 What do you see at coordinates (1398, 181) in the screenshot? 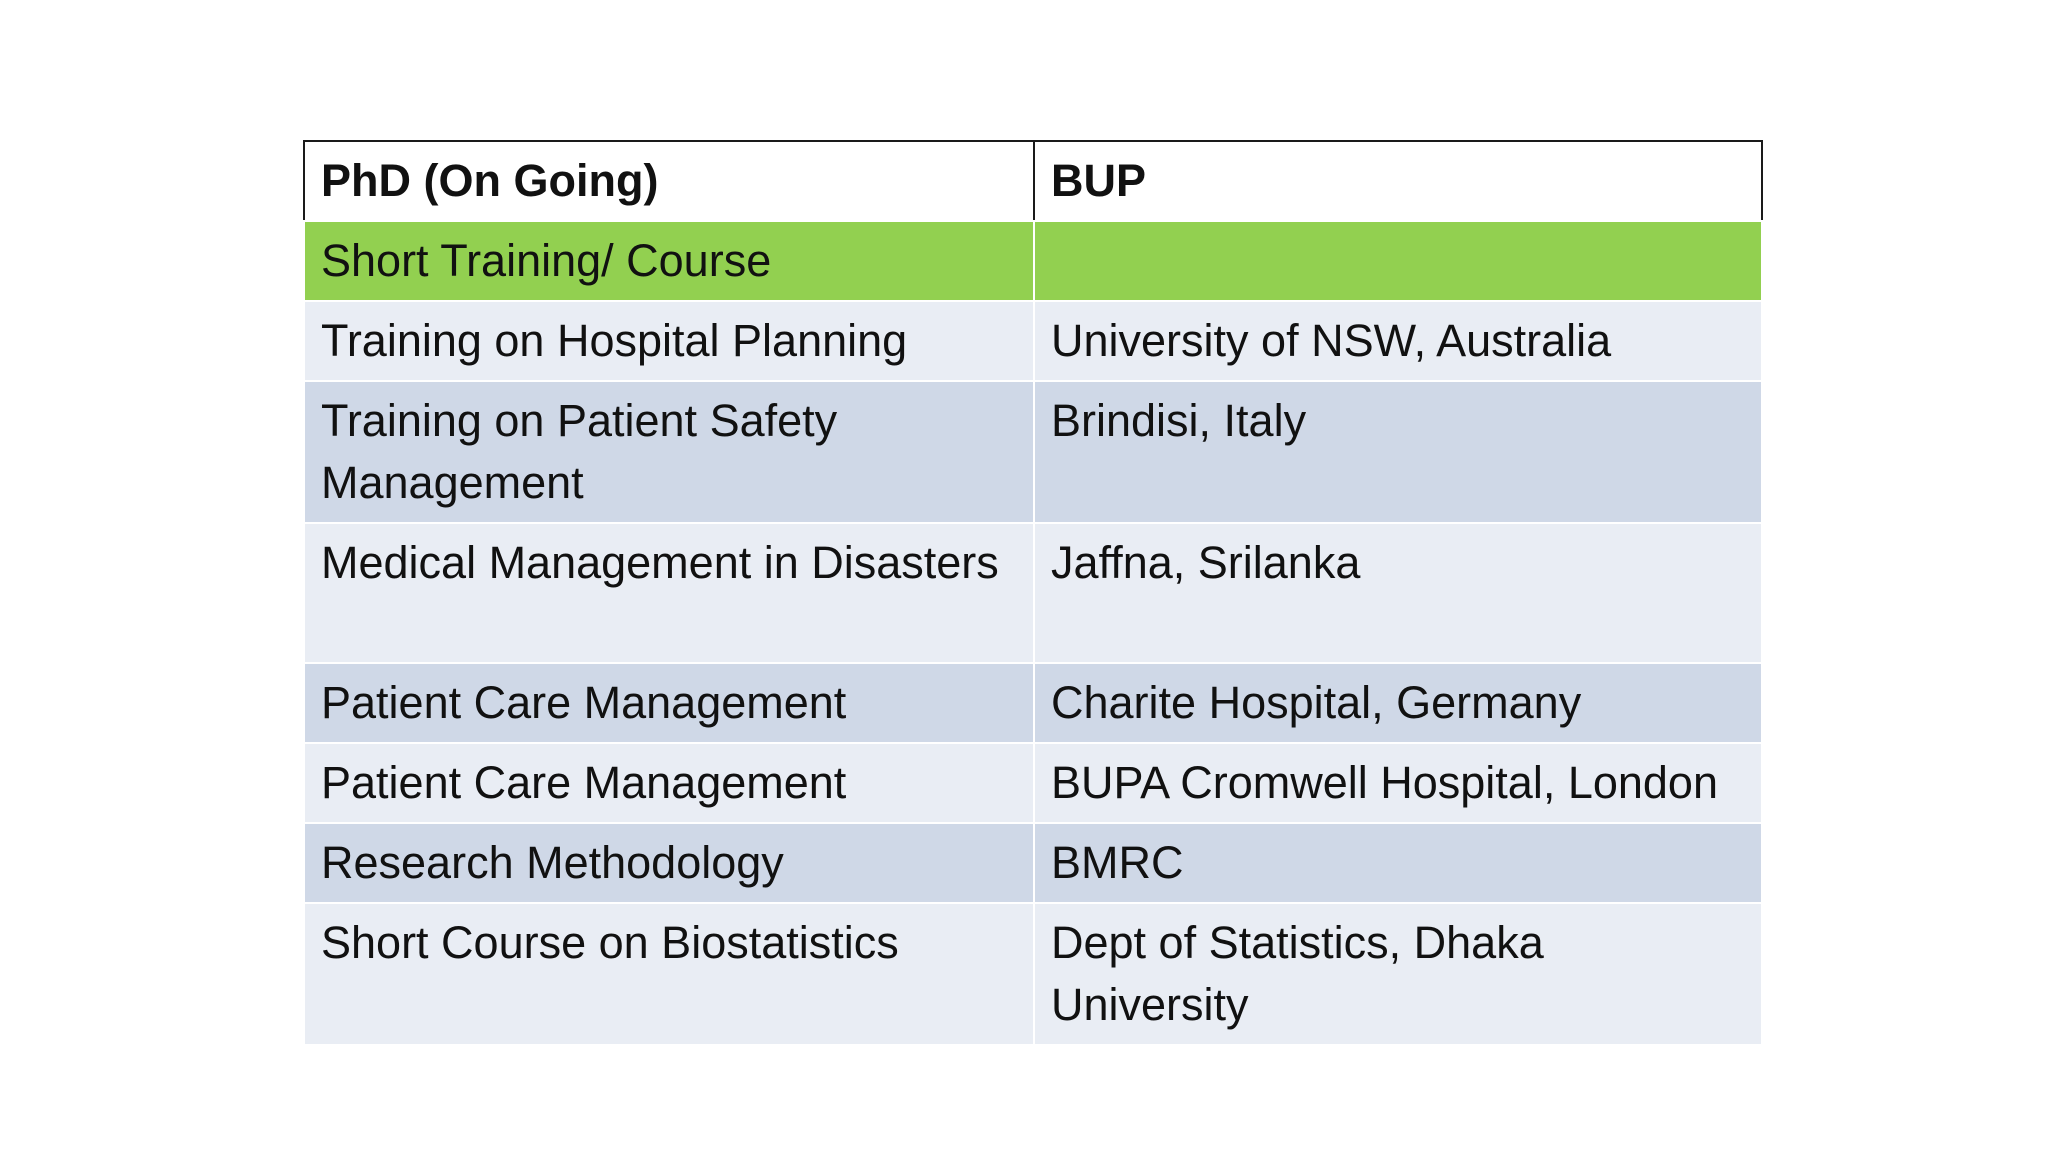
I see `header-institution-cell: BUP` at bounding box center [1398, 181].